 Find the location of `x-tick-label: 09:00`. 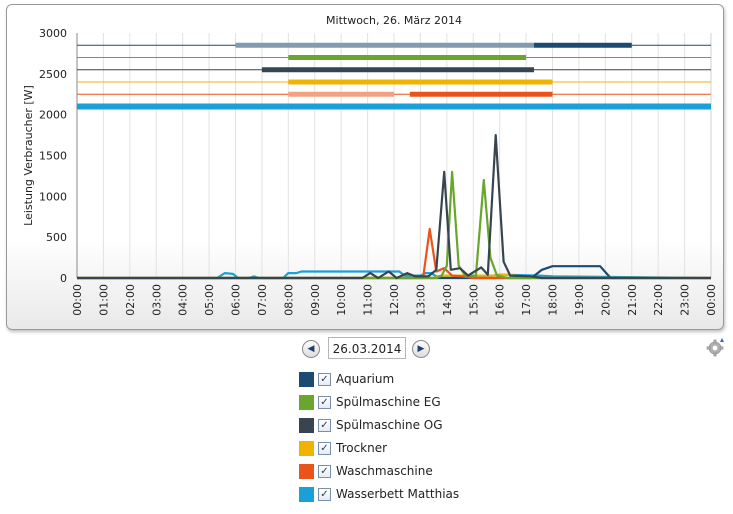

x-tick-label: 09:00 is located at coordinates (315, 300).